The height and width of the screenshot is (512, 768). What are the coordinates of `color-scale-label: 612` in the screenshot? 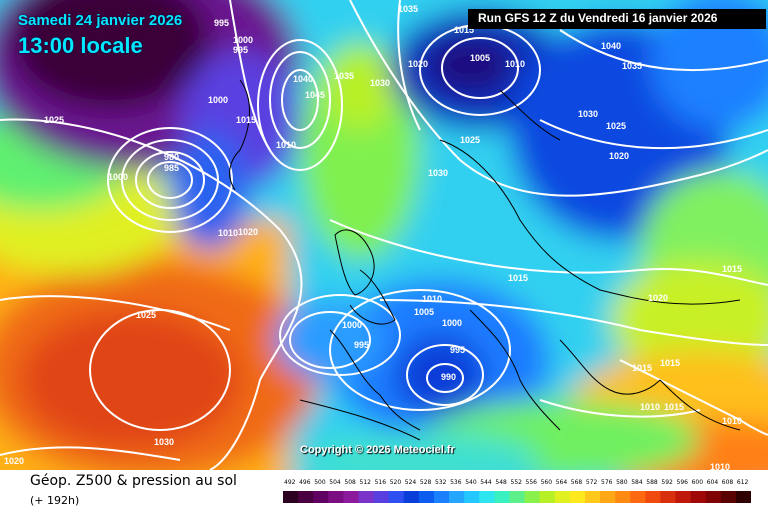 It's located at (742, 482).